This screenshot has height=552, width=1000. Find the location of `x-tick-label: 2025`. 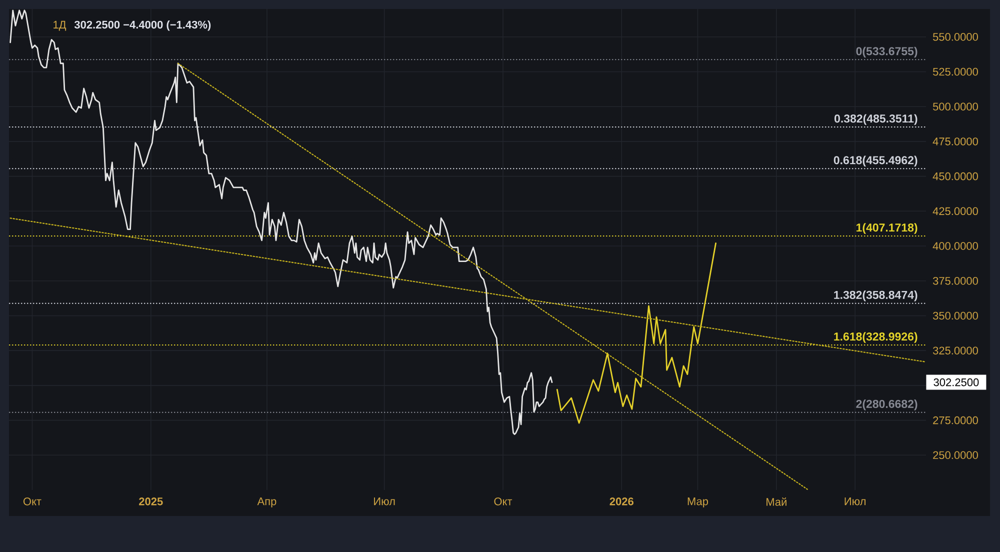

x-tick-label: 2025 is located at coordinates (151, 502).